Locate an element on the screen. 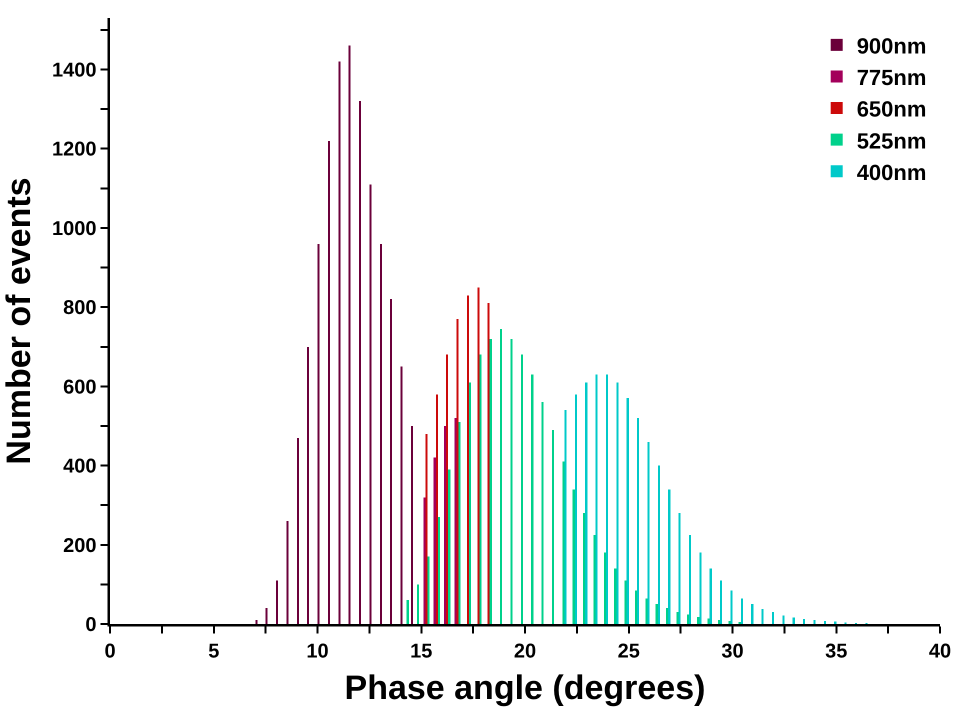 This screenshot has width=963, height=724. x-tick-label: 15 is located at coordinates (421, 651).